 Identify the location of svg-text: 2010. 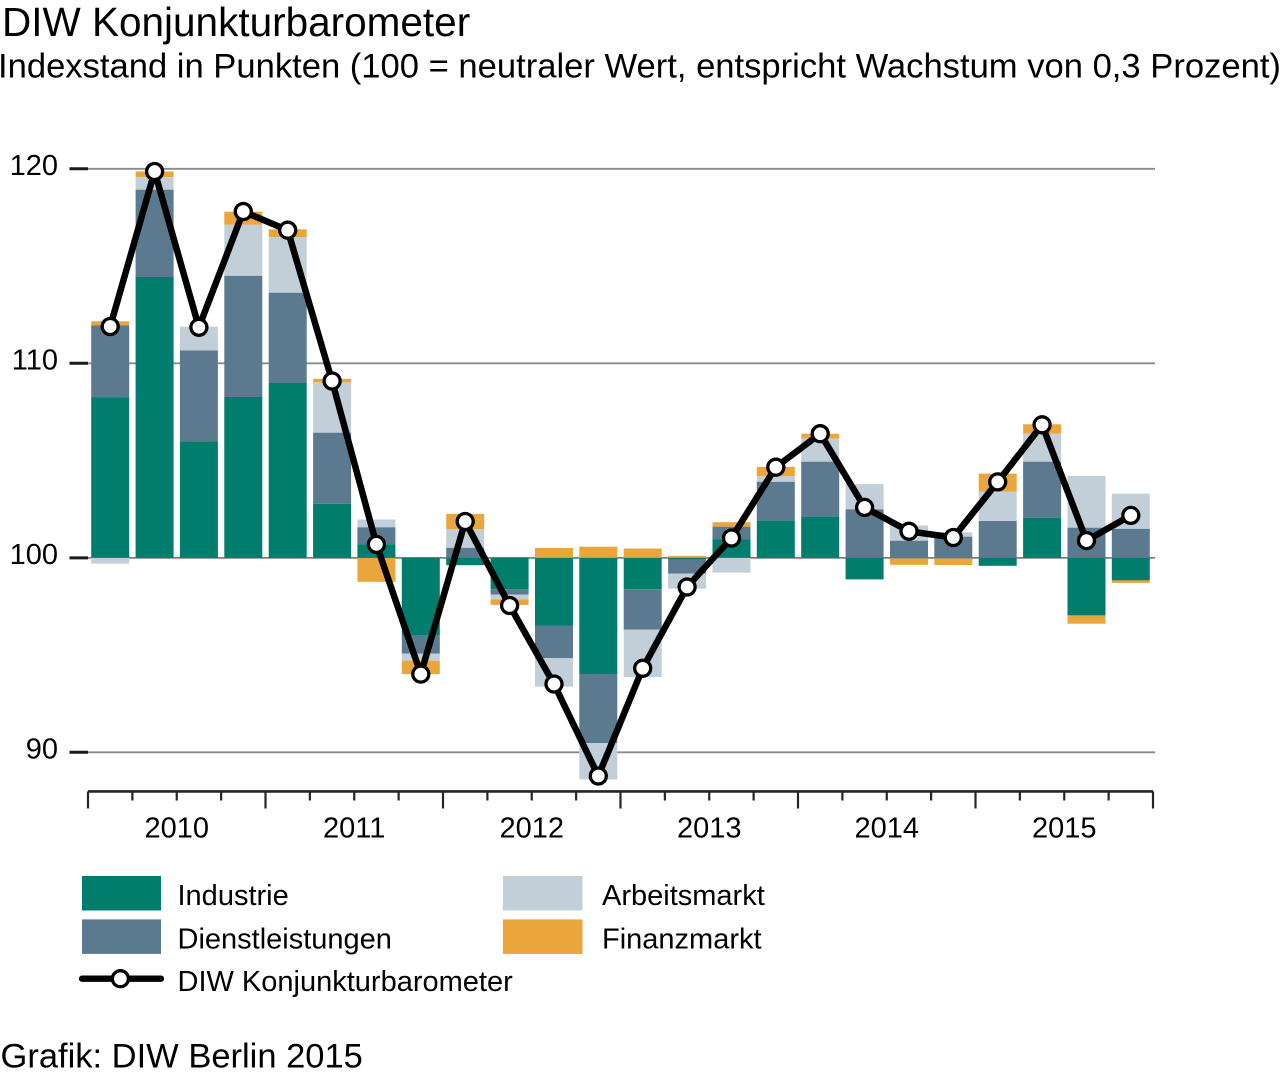
(177, 829).